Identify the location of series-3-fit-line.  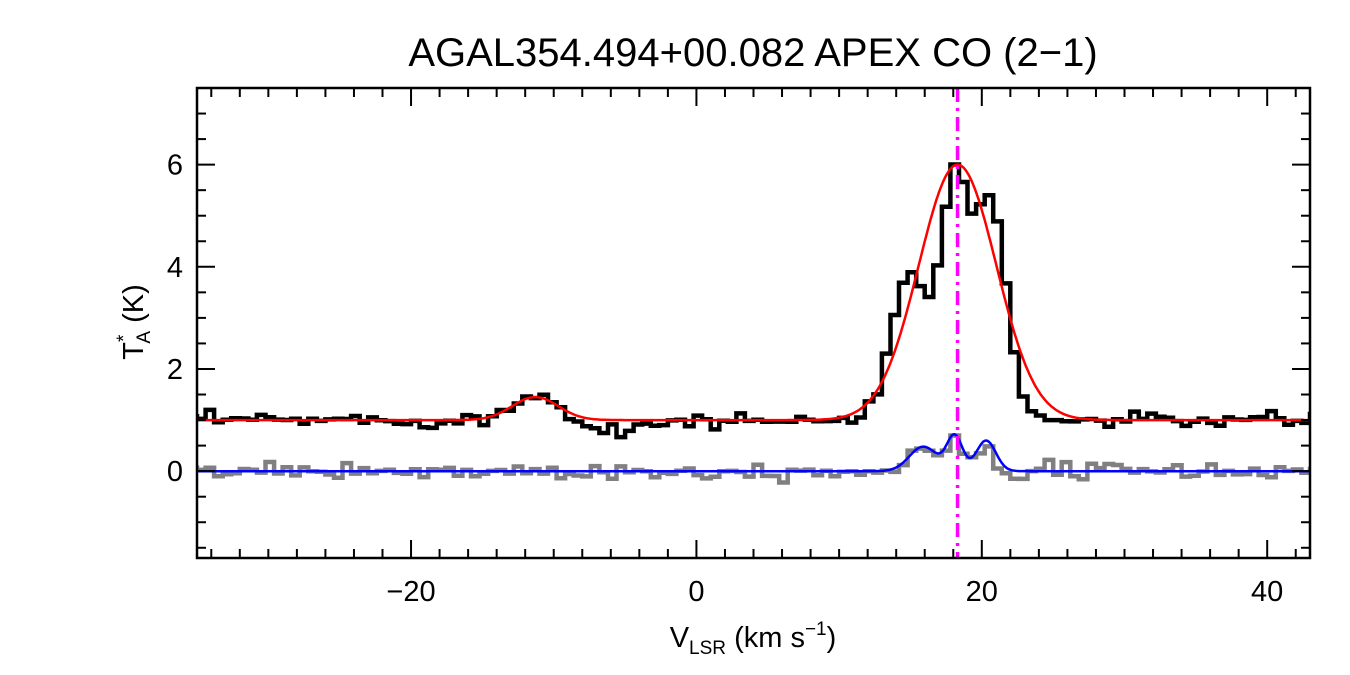
(753, 453).